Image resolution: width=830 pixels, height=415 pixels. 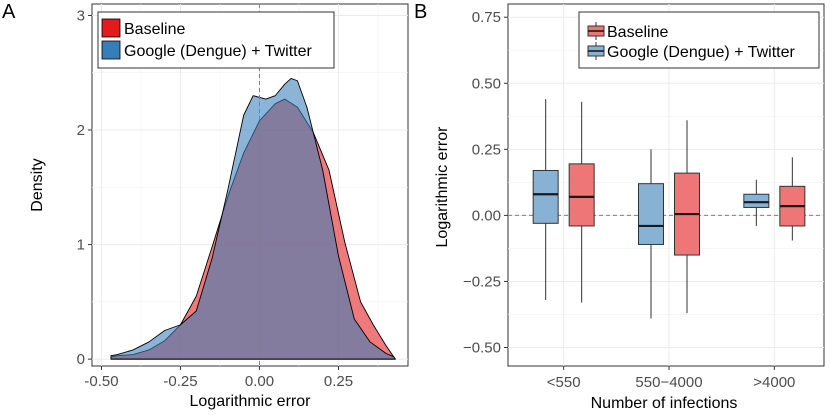 I want to click on density-legend-box, so click(x=216, y=40).